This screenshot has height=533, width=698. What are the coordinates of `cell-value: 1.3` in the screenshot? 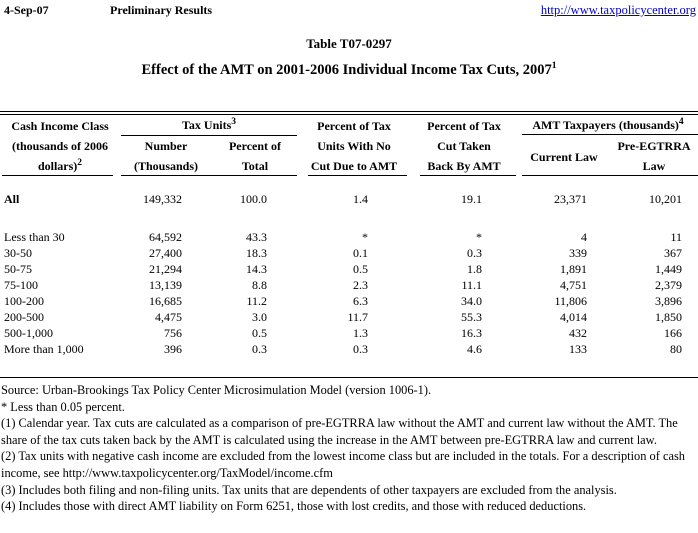 It's located at (360, 333).